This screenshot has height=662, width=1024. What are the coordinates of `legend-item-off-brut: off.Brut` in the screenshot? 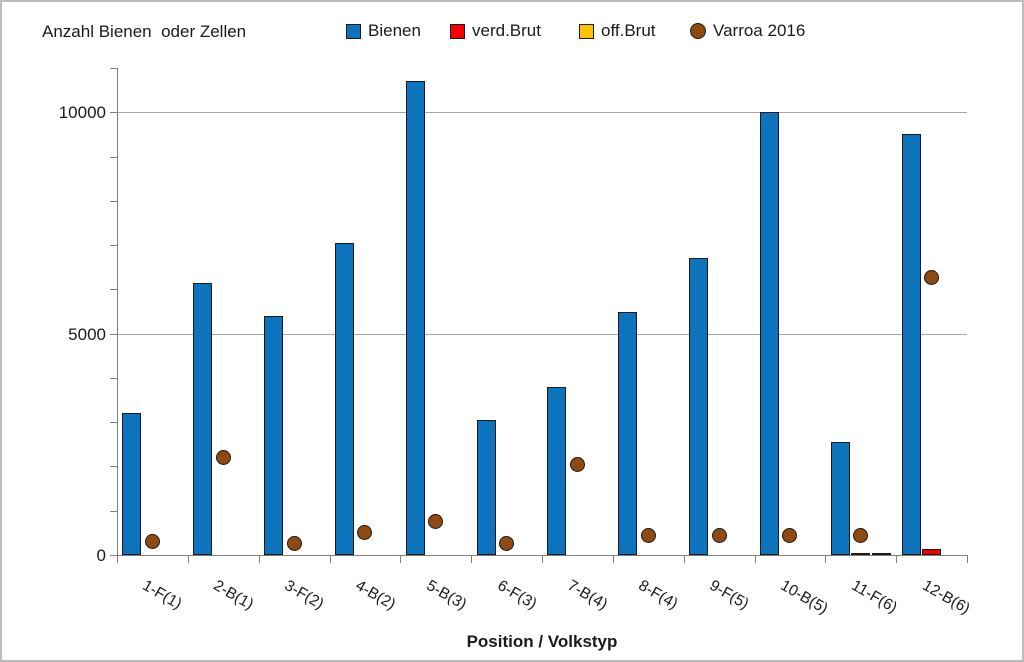 It's located at (617, 31).